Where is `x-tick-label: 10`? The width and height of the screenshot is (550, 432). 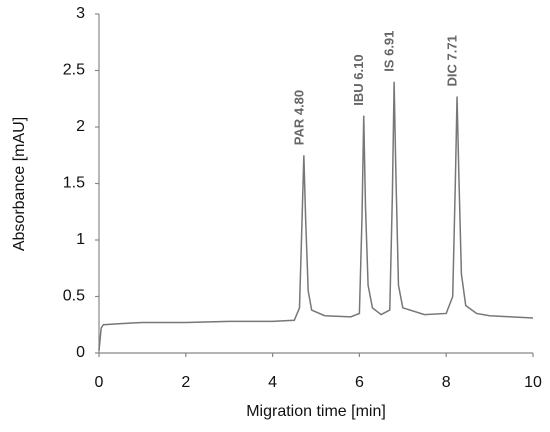
x-tick-label: 10 is located at coordinates (533, 382).